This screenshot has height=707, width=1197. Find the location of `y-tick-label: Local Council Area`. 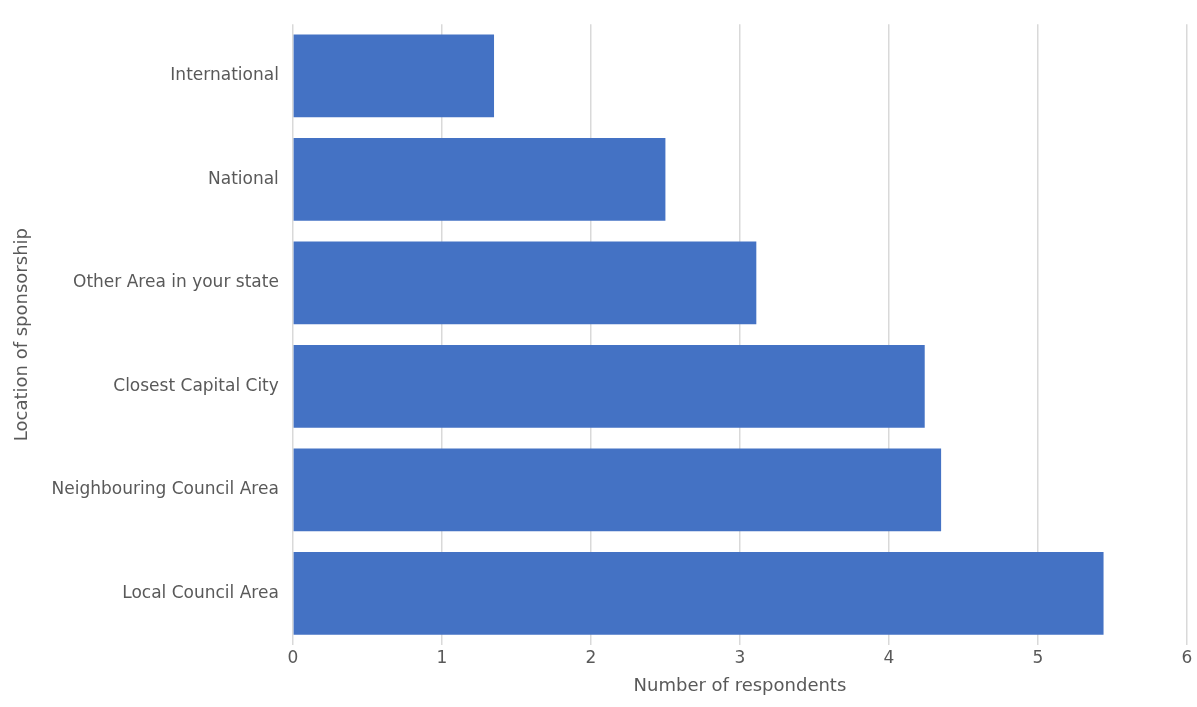

y-tick-label: Local Council Area is located at coordinates (200, 591).